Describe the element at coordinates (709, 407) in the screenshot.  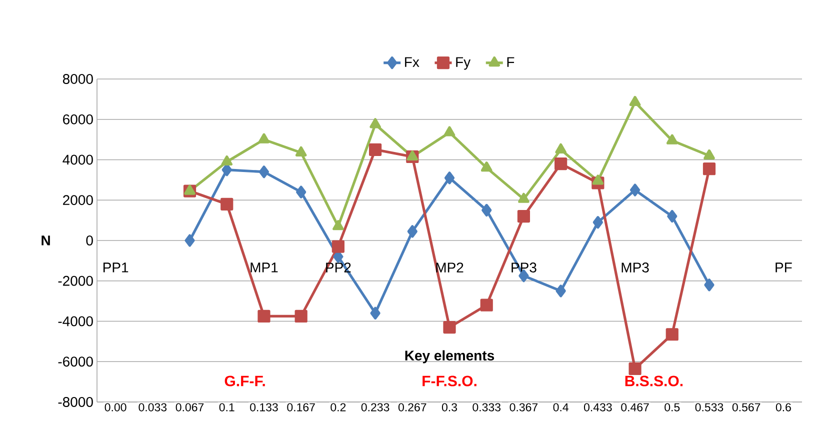
I see `x-tick-label: 0.533` at that location.